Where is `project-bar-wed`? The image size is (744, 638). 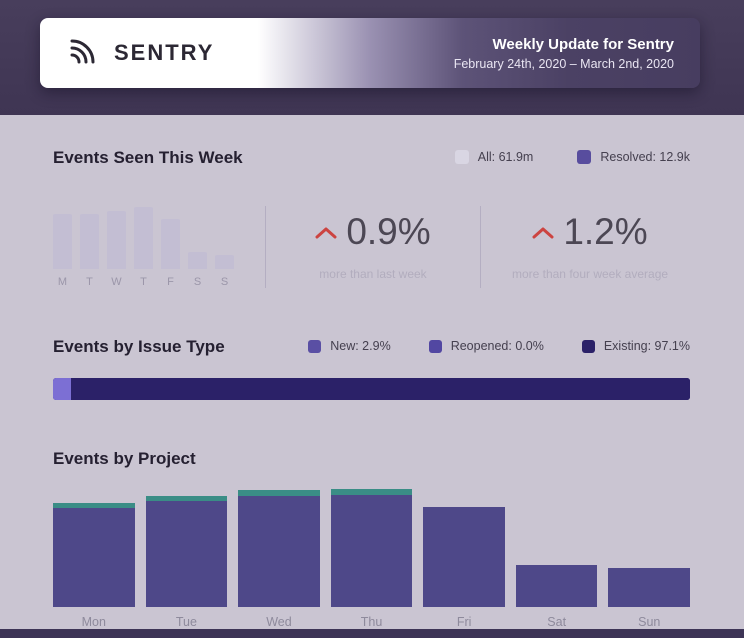
project-bar-wed is located at coordinates (279, 548).